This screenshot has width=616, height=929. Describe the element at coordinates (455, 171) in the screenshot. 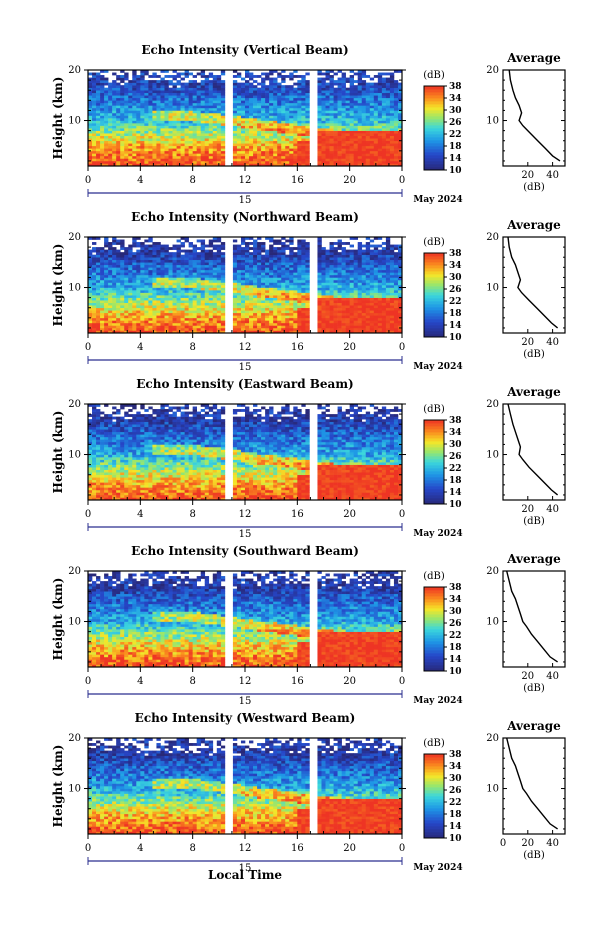

I see `colorbar-tick-label: 10` at that location.